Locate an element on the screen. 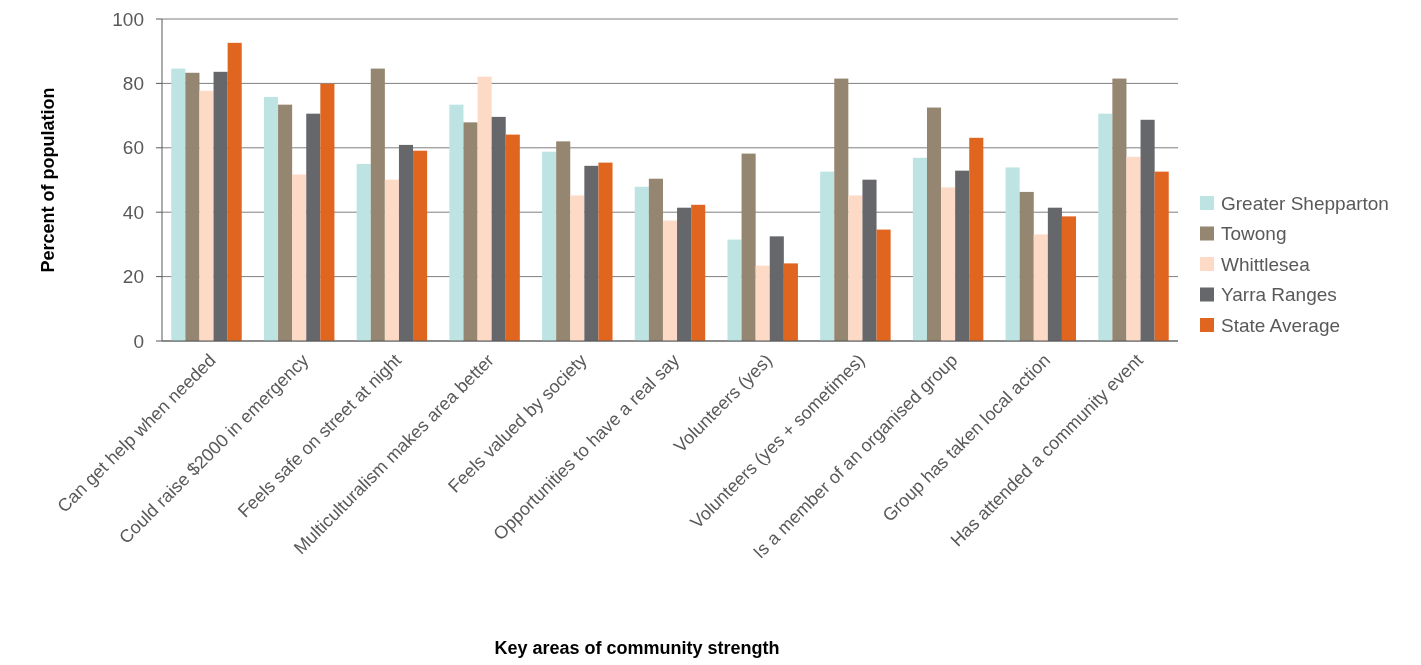 The width and height of the screenshot is (1421, 665). legend-label: Towong is located at coordinates (1254, 234).